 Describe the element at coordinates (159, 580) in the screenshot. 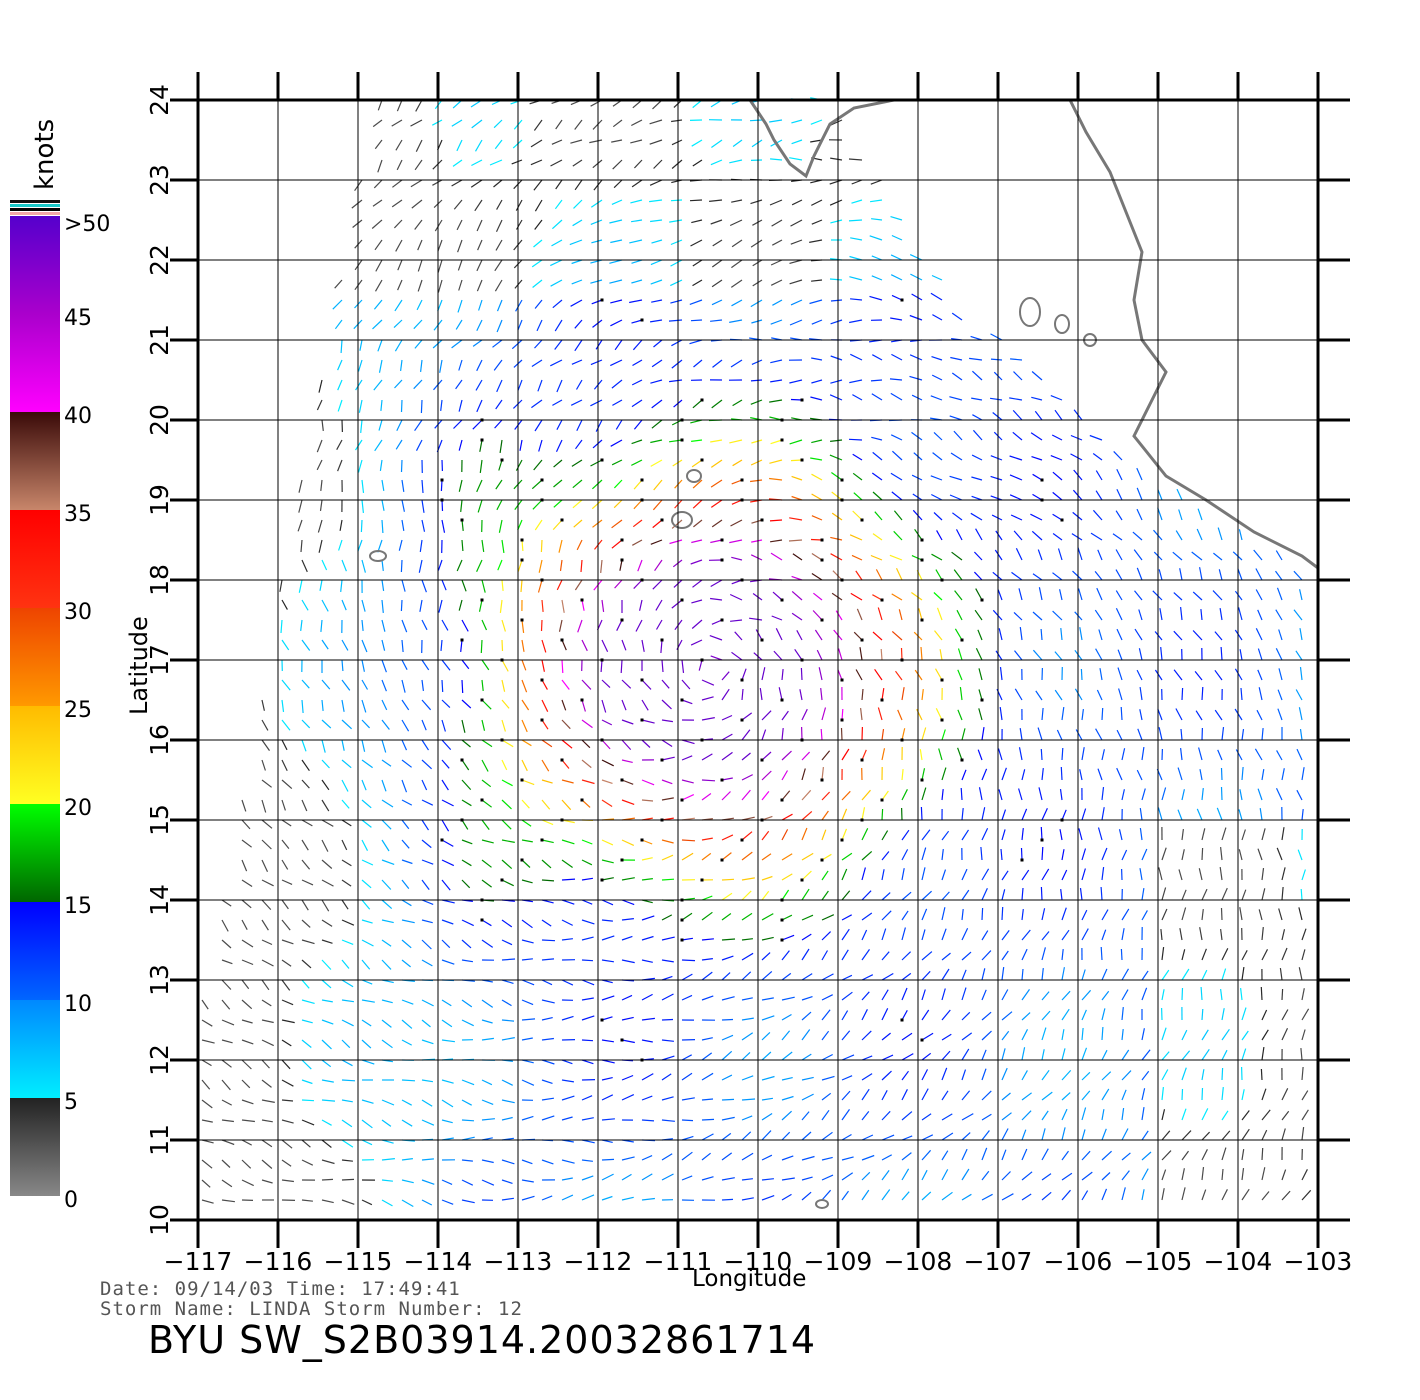

I see `latitude-tick-label: 18` at that location.